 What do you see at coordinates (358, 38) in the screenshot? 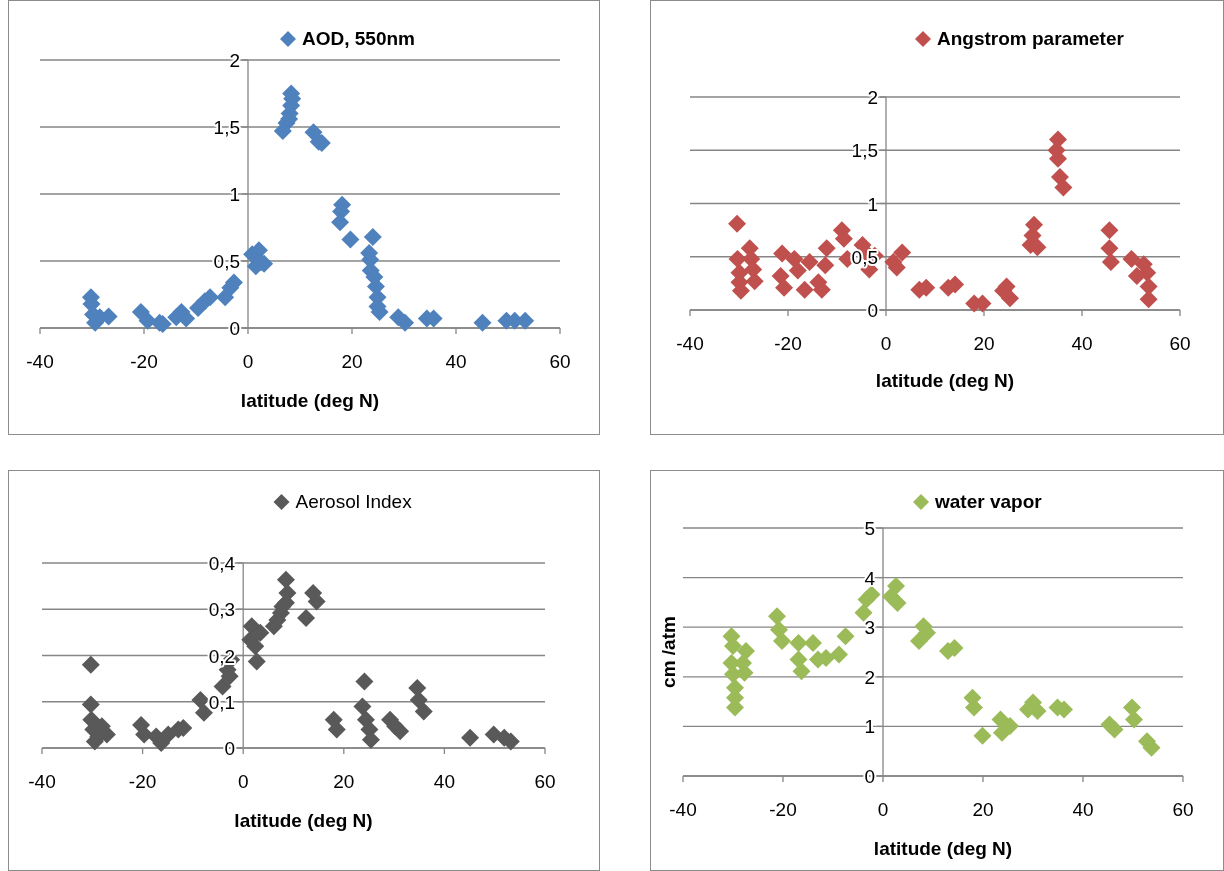
I see `legend-label: AOD, 550nm` at bounding box center [358, 38].